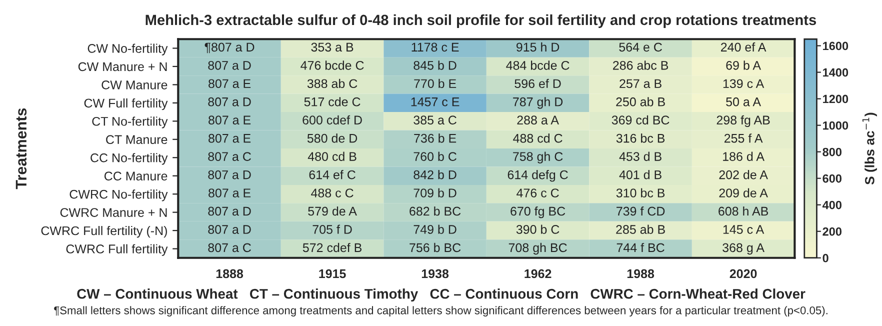 Image resolution: width=882 pixels, height=326 pixels. What do you see at coordinates (743, 121) in the screenshot?
I see `data-label: 298 fg AB` at bounding box center [743, 121].